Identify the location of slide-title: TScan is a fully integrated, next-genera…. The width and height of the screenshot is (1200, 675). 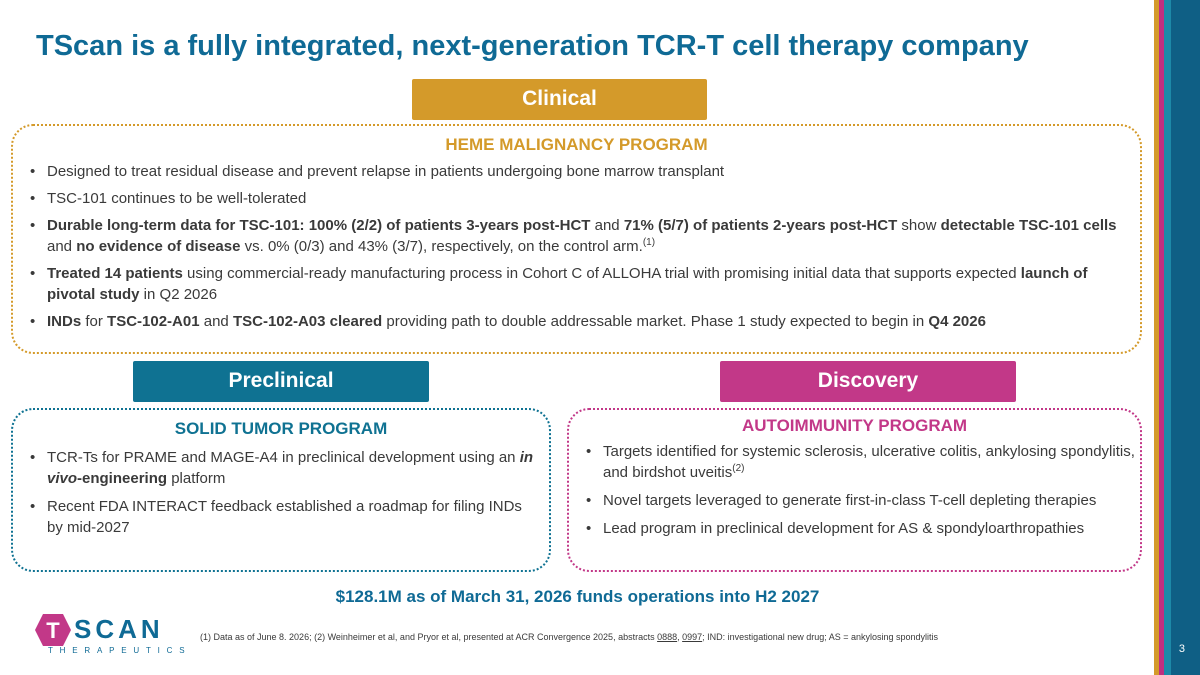
(532, 46).